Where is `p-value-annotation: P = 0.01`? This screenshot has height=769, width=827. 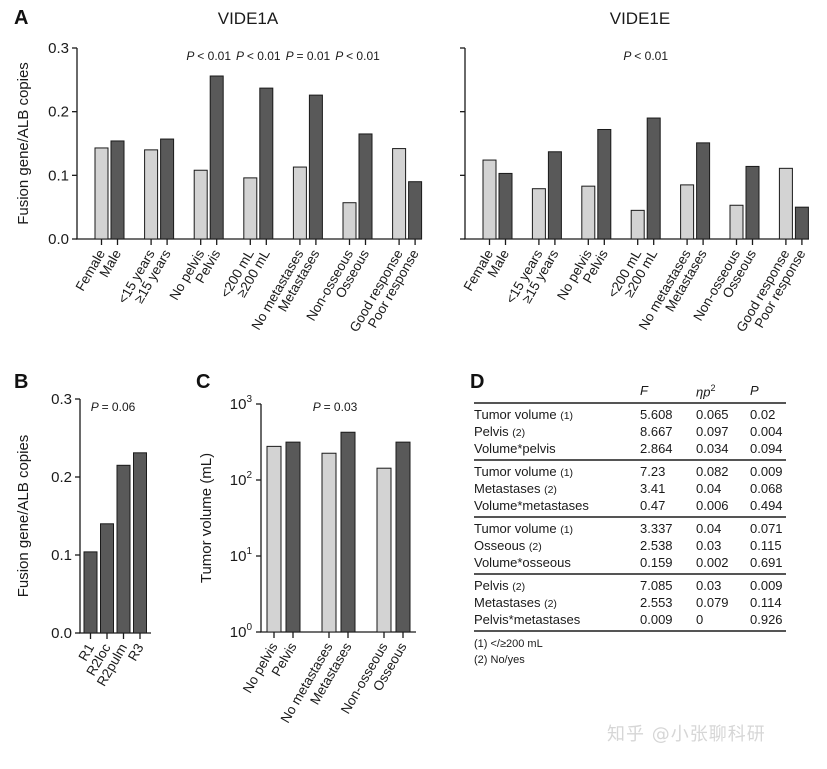
p-value-annotation: P = 0.01 is located at coordinates (308, 56).